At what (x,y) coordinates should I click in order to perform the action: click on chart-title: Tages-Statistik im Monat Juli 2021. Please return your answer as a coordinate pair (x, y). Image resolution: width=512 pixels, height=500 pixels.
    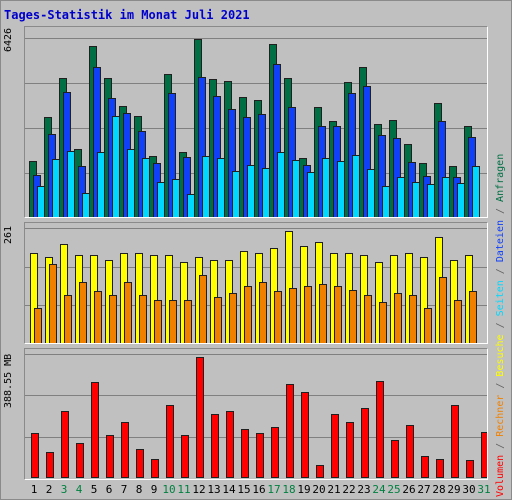
    Looking at the image, I should click on (127, 15).